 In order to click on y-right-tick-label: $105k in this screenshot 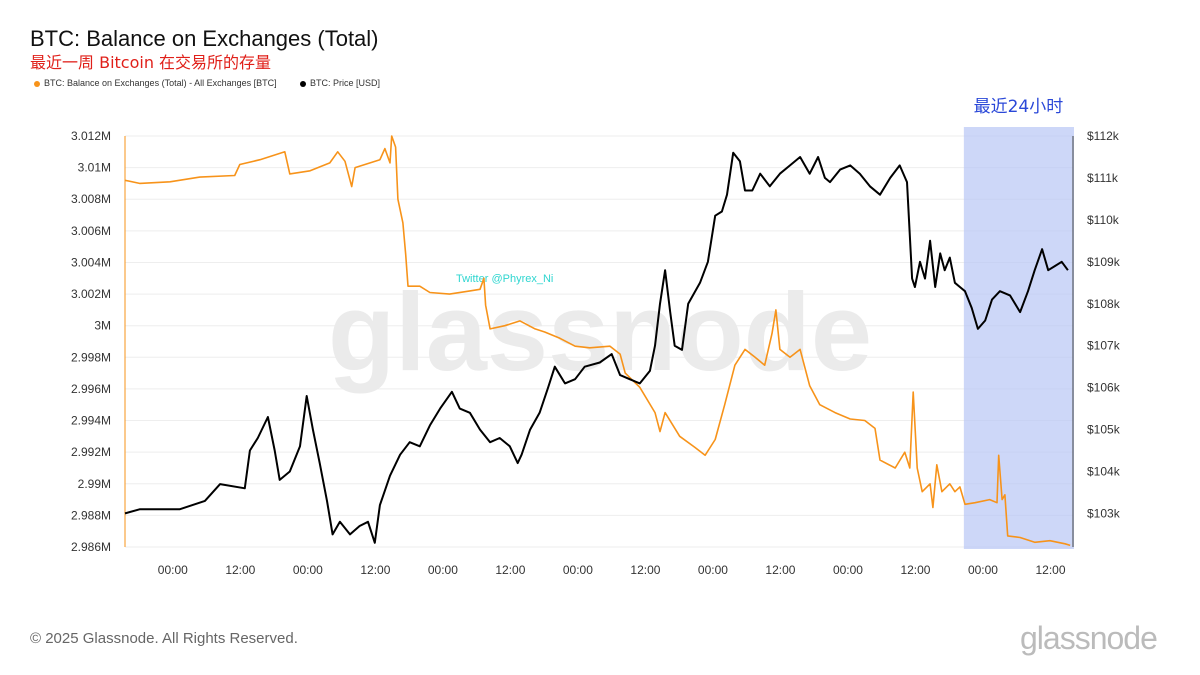, I will do `click(1104, 430)`.